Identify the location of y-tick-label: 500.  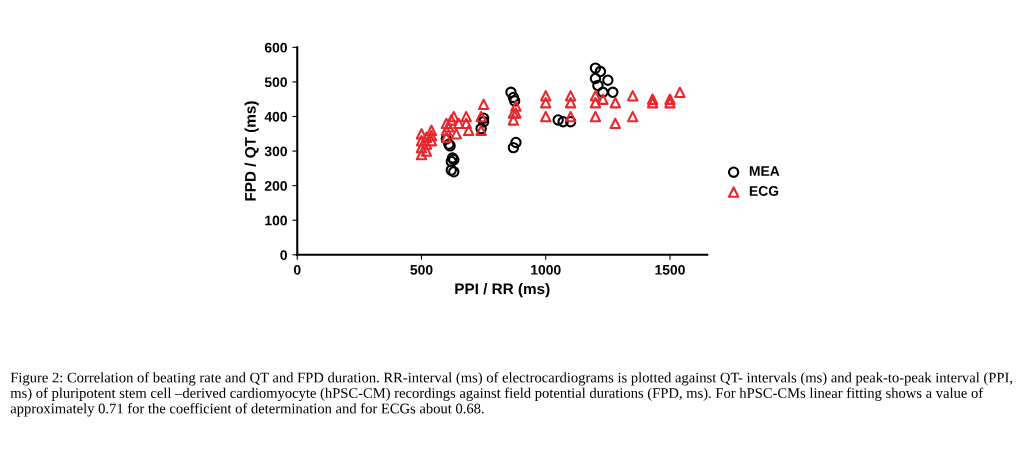
(275, 82).